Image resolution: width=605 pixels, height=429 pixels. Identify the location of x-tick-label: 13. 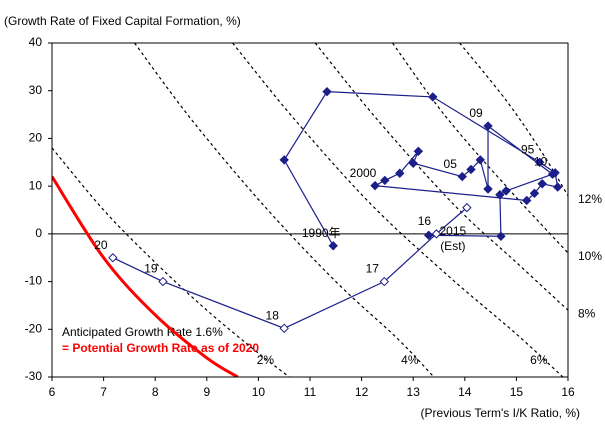
(414, 392).